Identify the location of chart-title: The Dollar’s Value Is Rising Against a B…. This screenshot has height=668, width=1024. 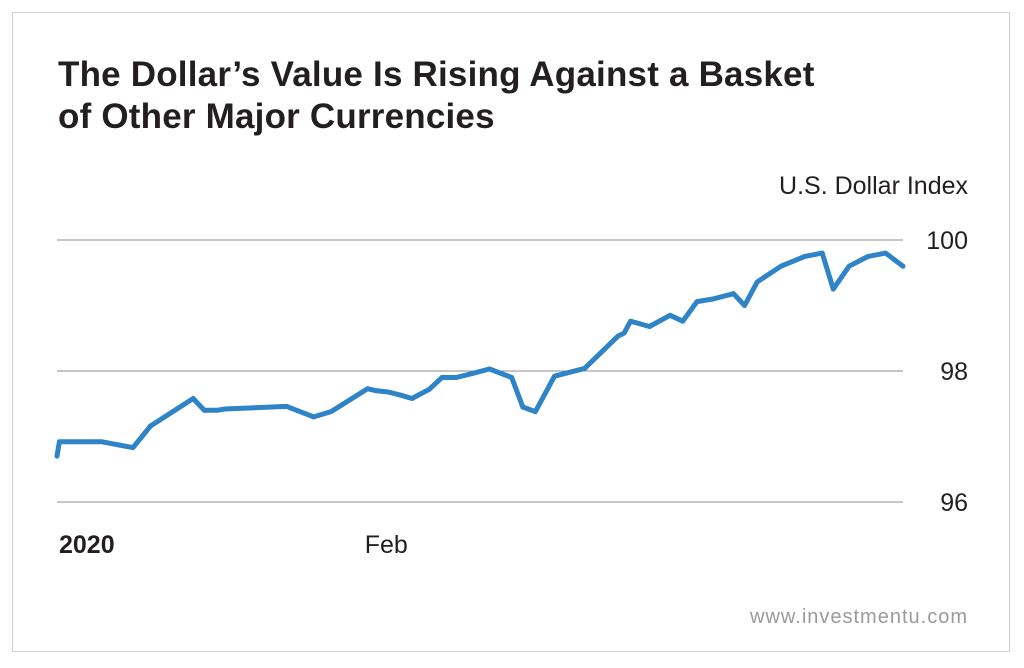
(498, 96).